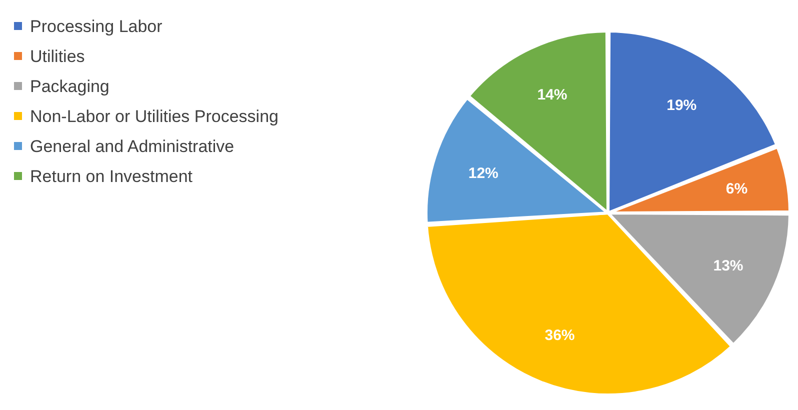 The width and height of the screenshot is (798, 410). Describe the element at coordinates (483, 173) in the screenshot. I see `data-label: 12%` at that location.